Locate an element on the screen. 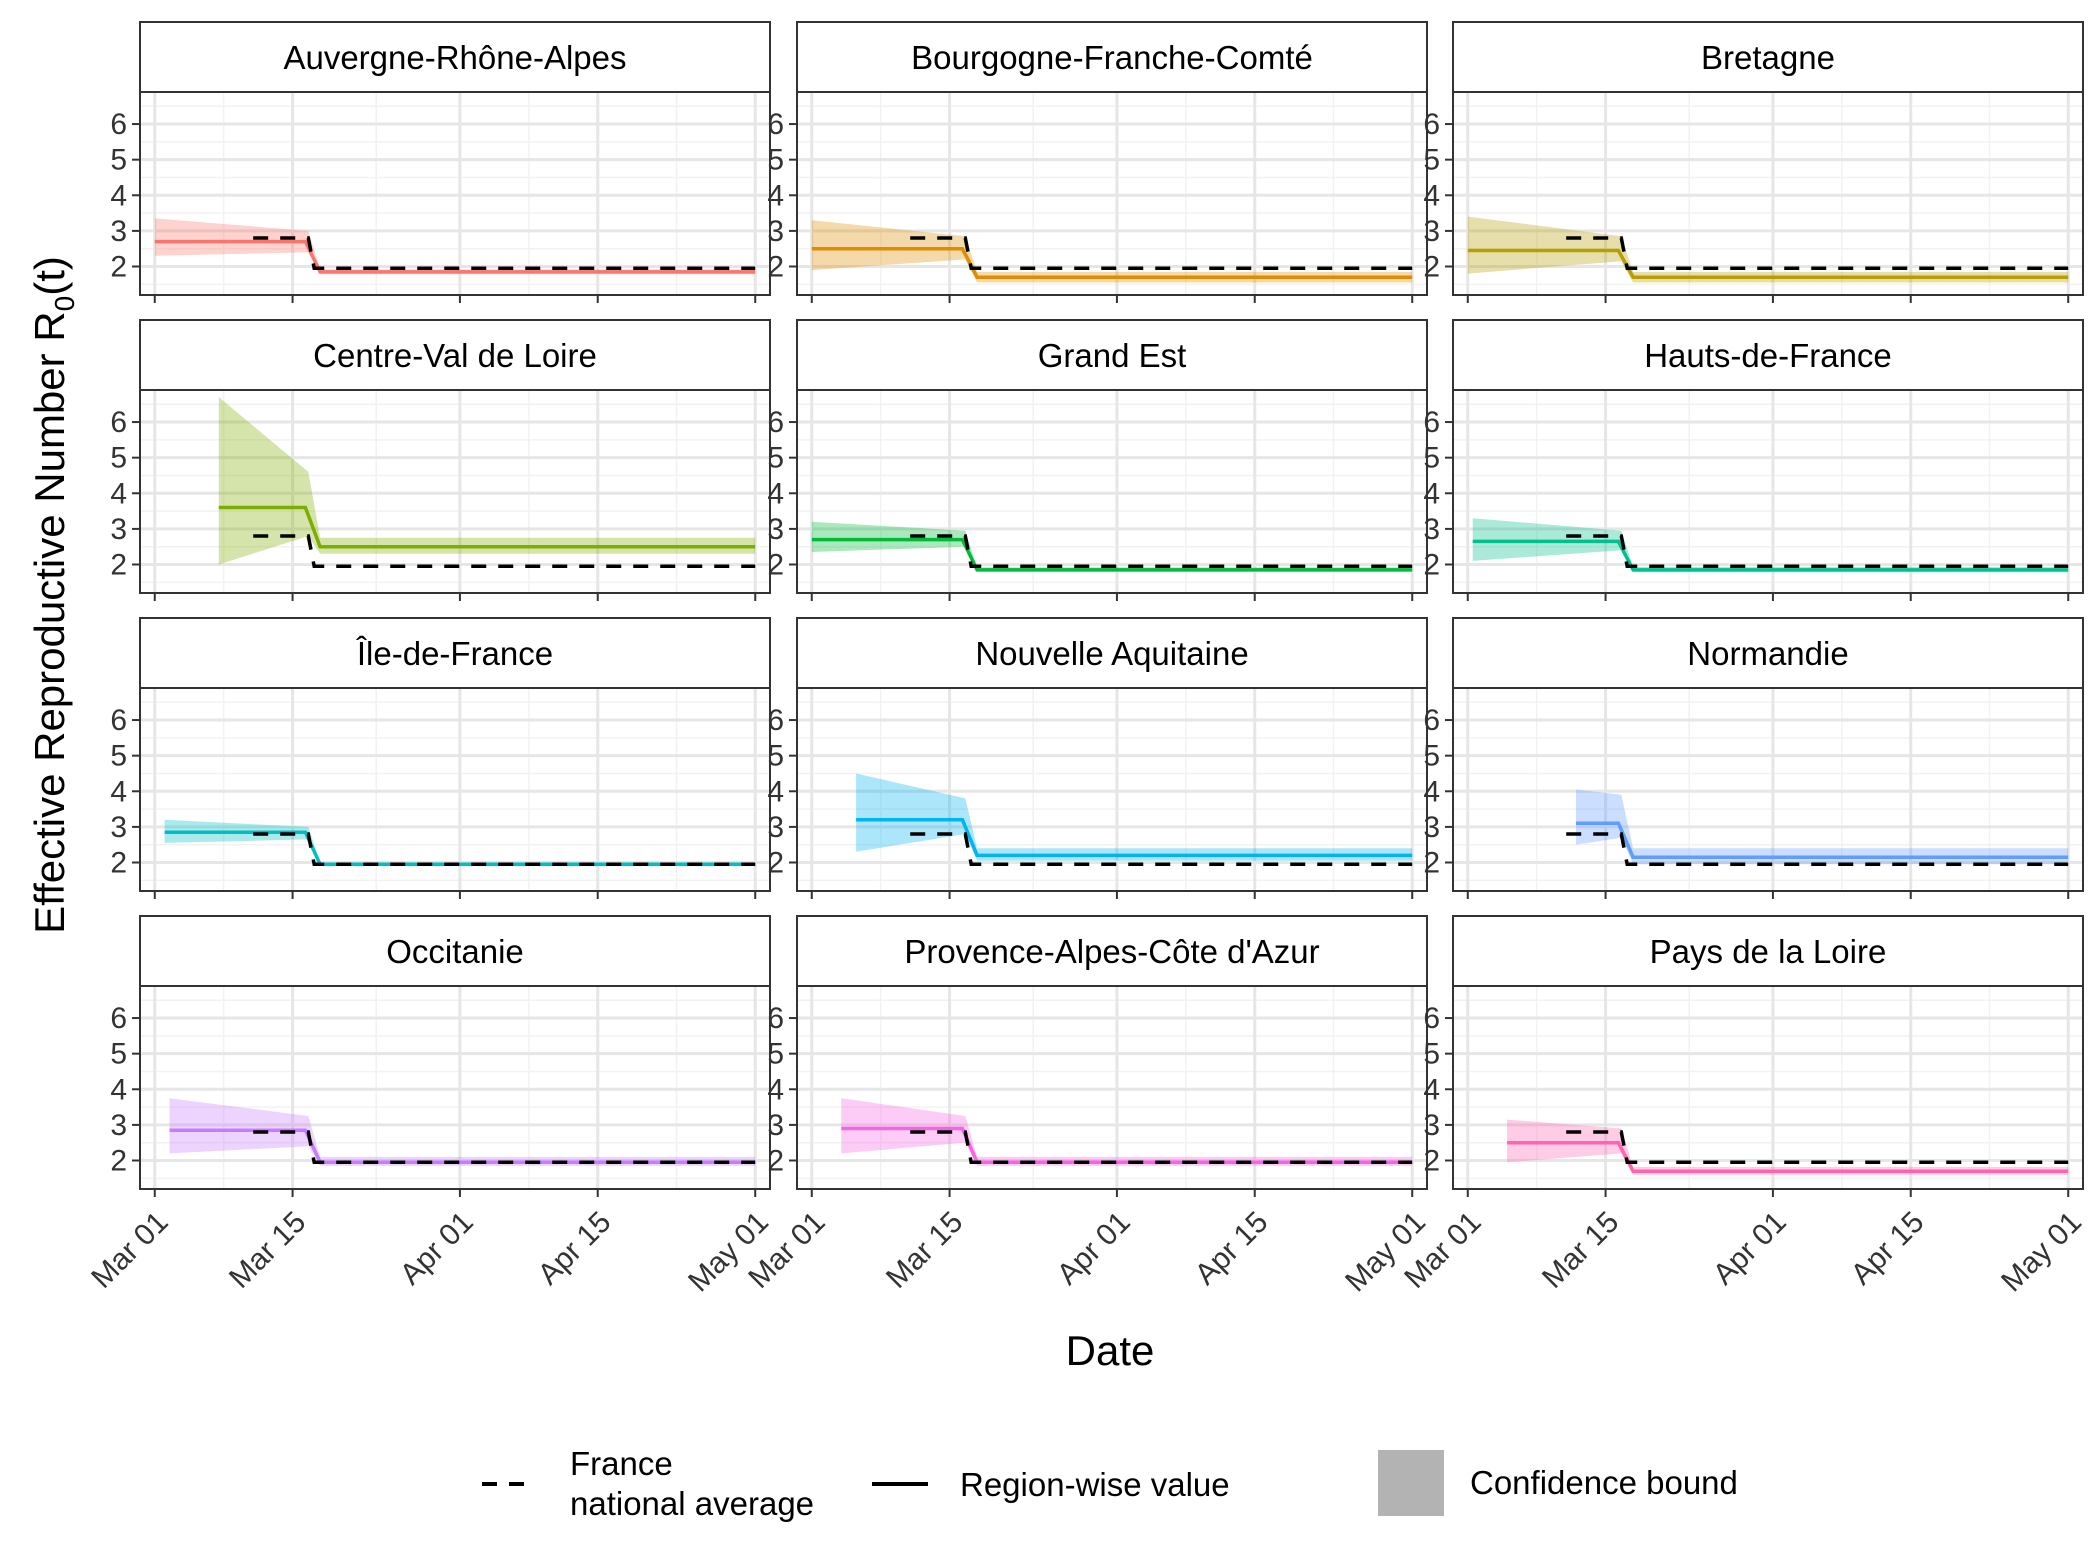 This screenshot has width=2100, height=1565. panel-title: Bretagne is located at coordinates (1768, 57).